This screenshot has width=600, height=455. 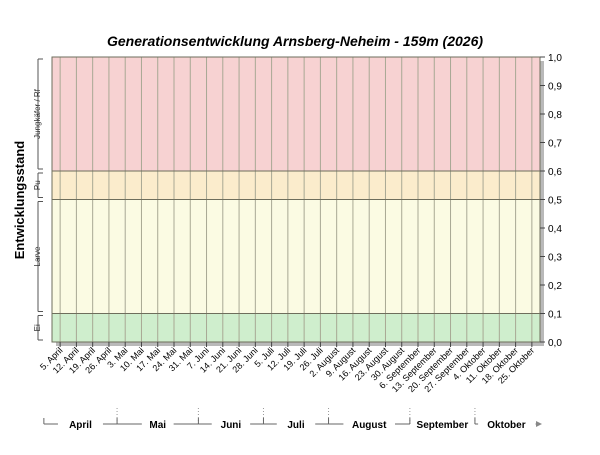 What do you see at coordinates (443, 425) in the screenshot?
I see `month-label-september: September` at bounding box center [443, 425].